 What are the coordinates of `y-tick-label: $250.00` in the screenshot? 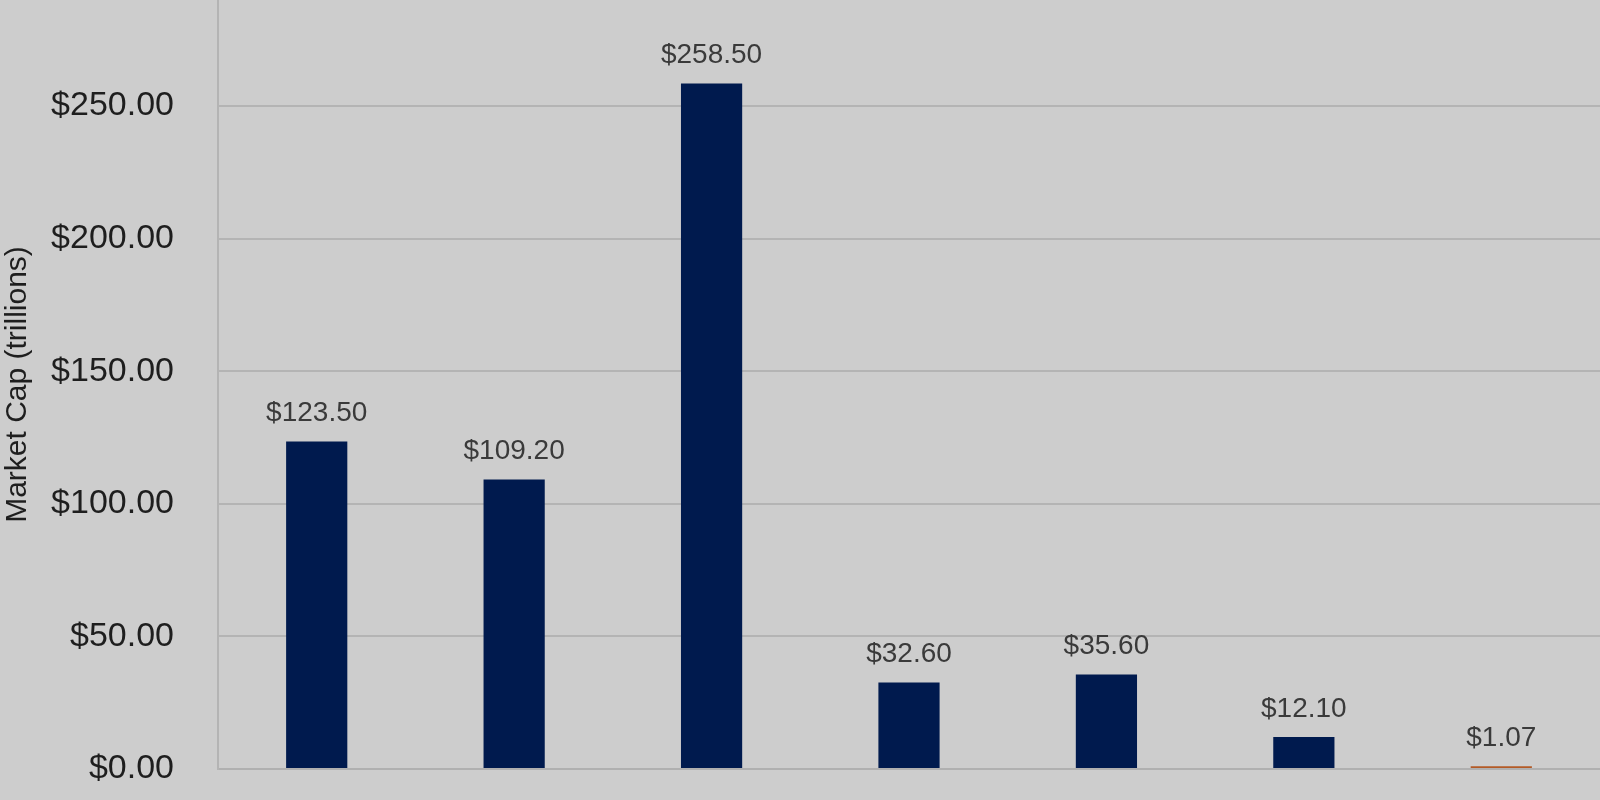 It's located at (112, 103).